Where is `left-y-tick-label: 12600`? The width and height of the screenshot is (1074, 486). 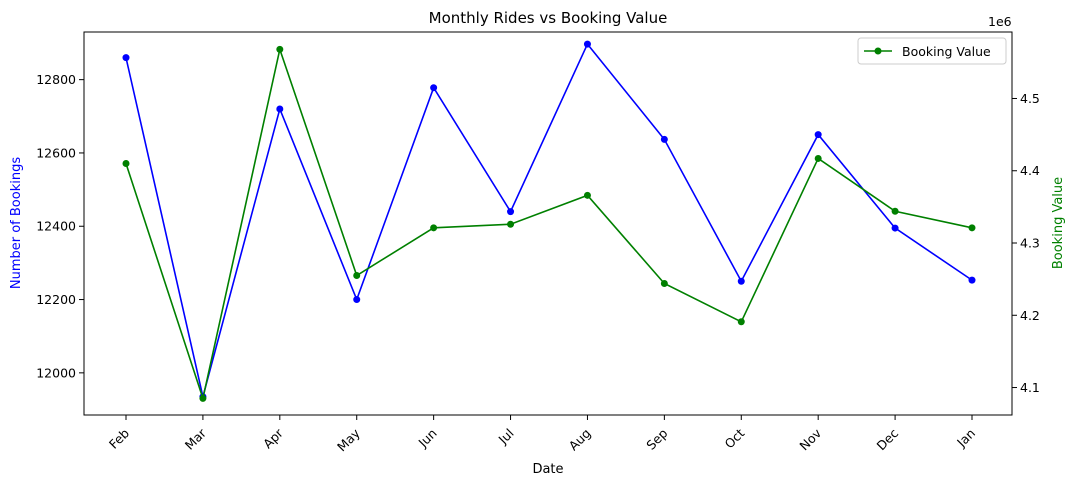
left-y-tick-label: 12600 is located at coordinates (56, 152).